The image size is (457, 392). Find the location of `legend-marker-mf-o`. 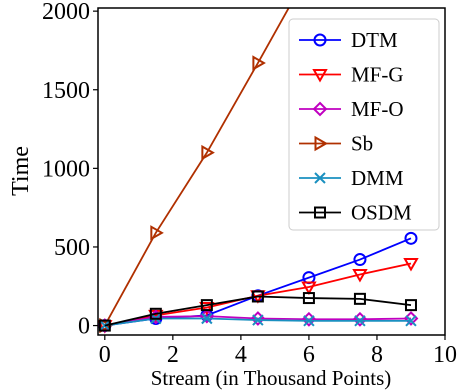

legend-marker-mf-o is located at coordinates (320, 109).